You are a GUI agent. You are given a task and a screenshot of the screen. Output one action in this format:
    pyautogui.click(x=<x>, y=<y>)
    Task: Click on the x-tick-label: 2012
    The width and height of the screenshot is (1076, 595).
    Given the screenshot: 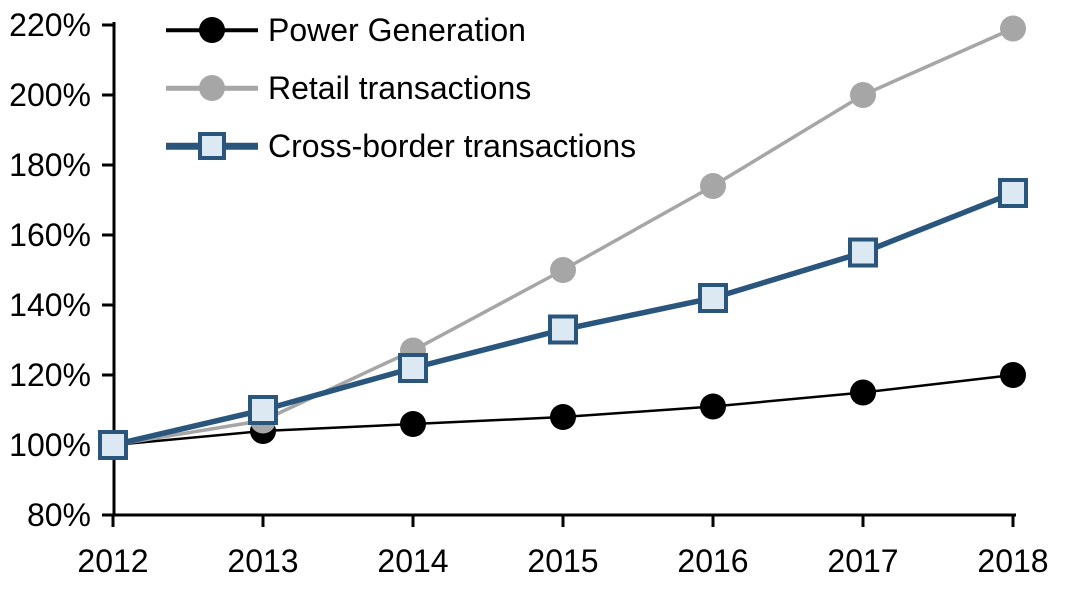 What is the action you would take?
    pyautogui.click(x=112, y=561)
    